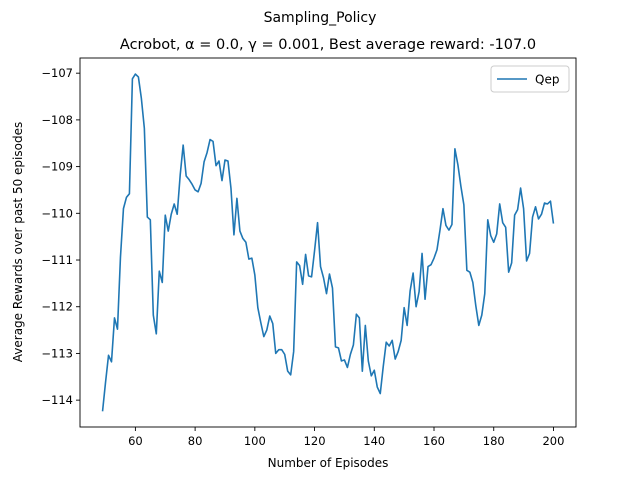 This screenshot has width=640, height=480. Describe the element at coordinates (346, 437) in the screenshot. I see `x-axis-ticks: 60 80 100 120 140 160 180 200` at that location.